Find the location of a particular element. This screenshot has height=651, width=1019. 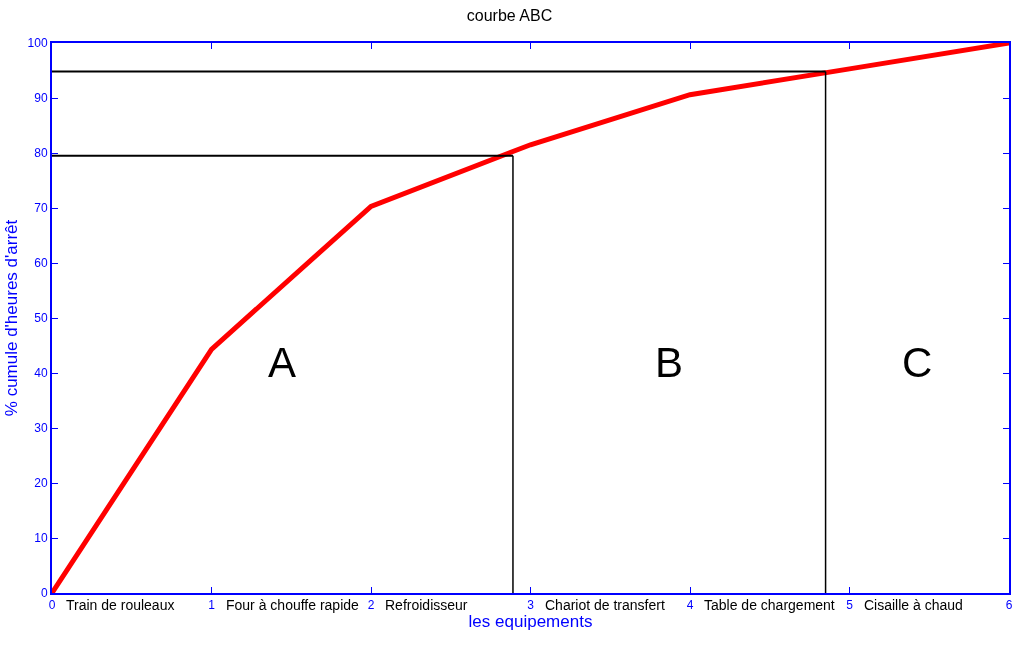

y-tick-label: 50 is located at coordinates (41, 318).